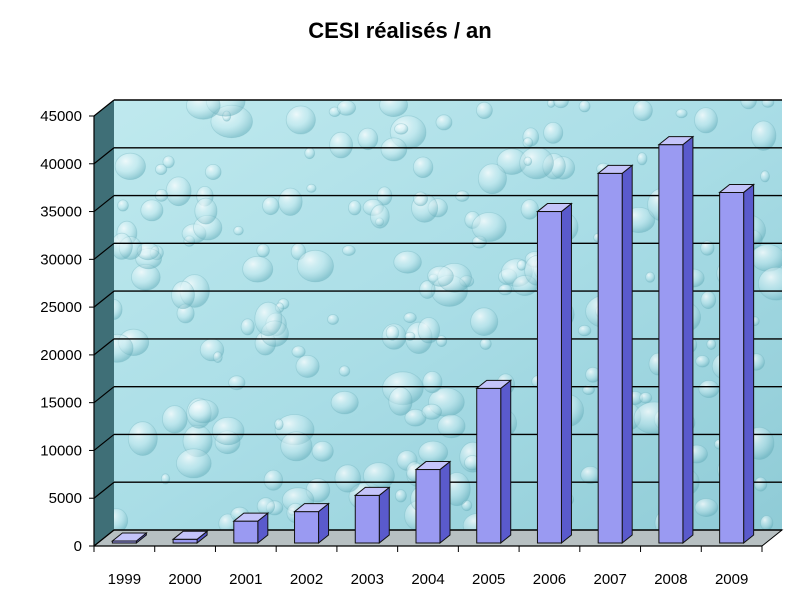  Describe the element at coordinates (737, 364) in the screenshot. I see `bar-2009` at that location.